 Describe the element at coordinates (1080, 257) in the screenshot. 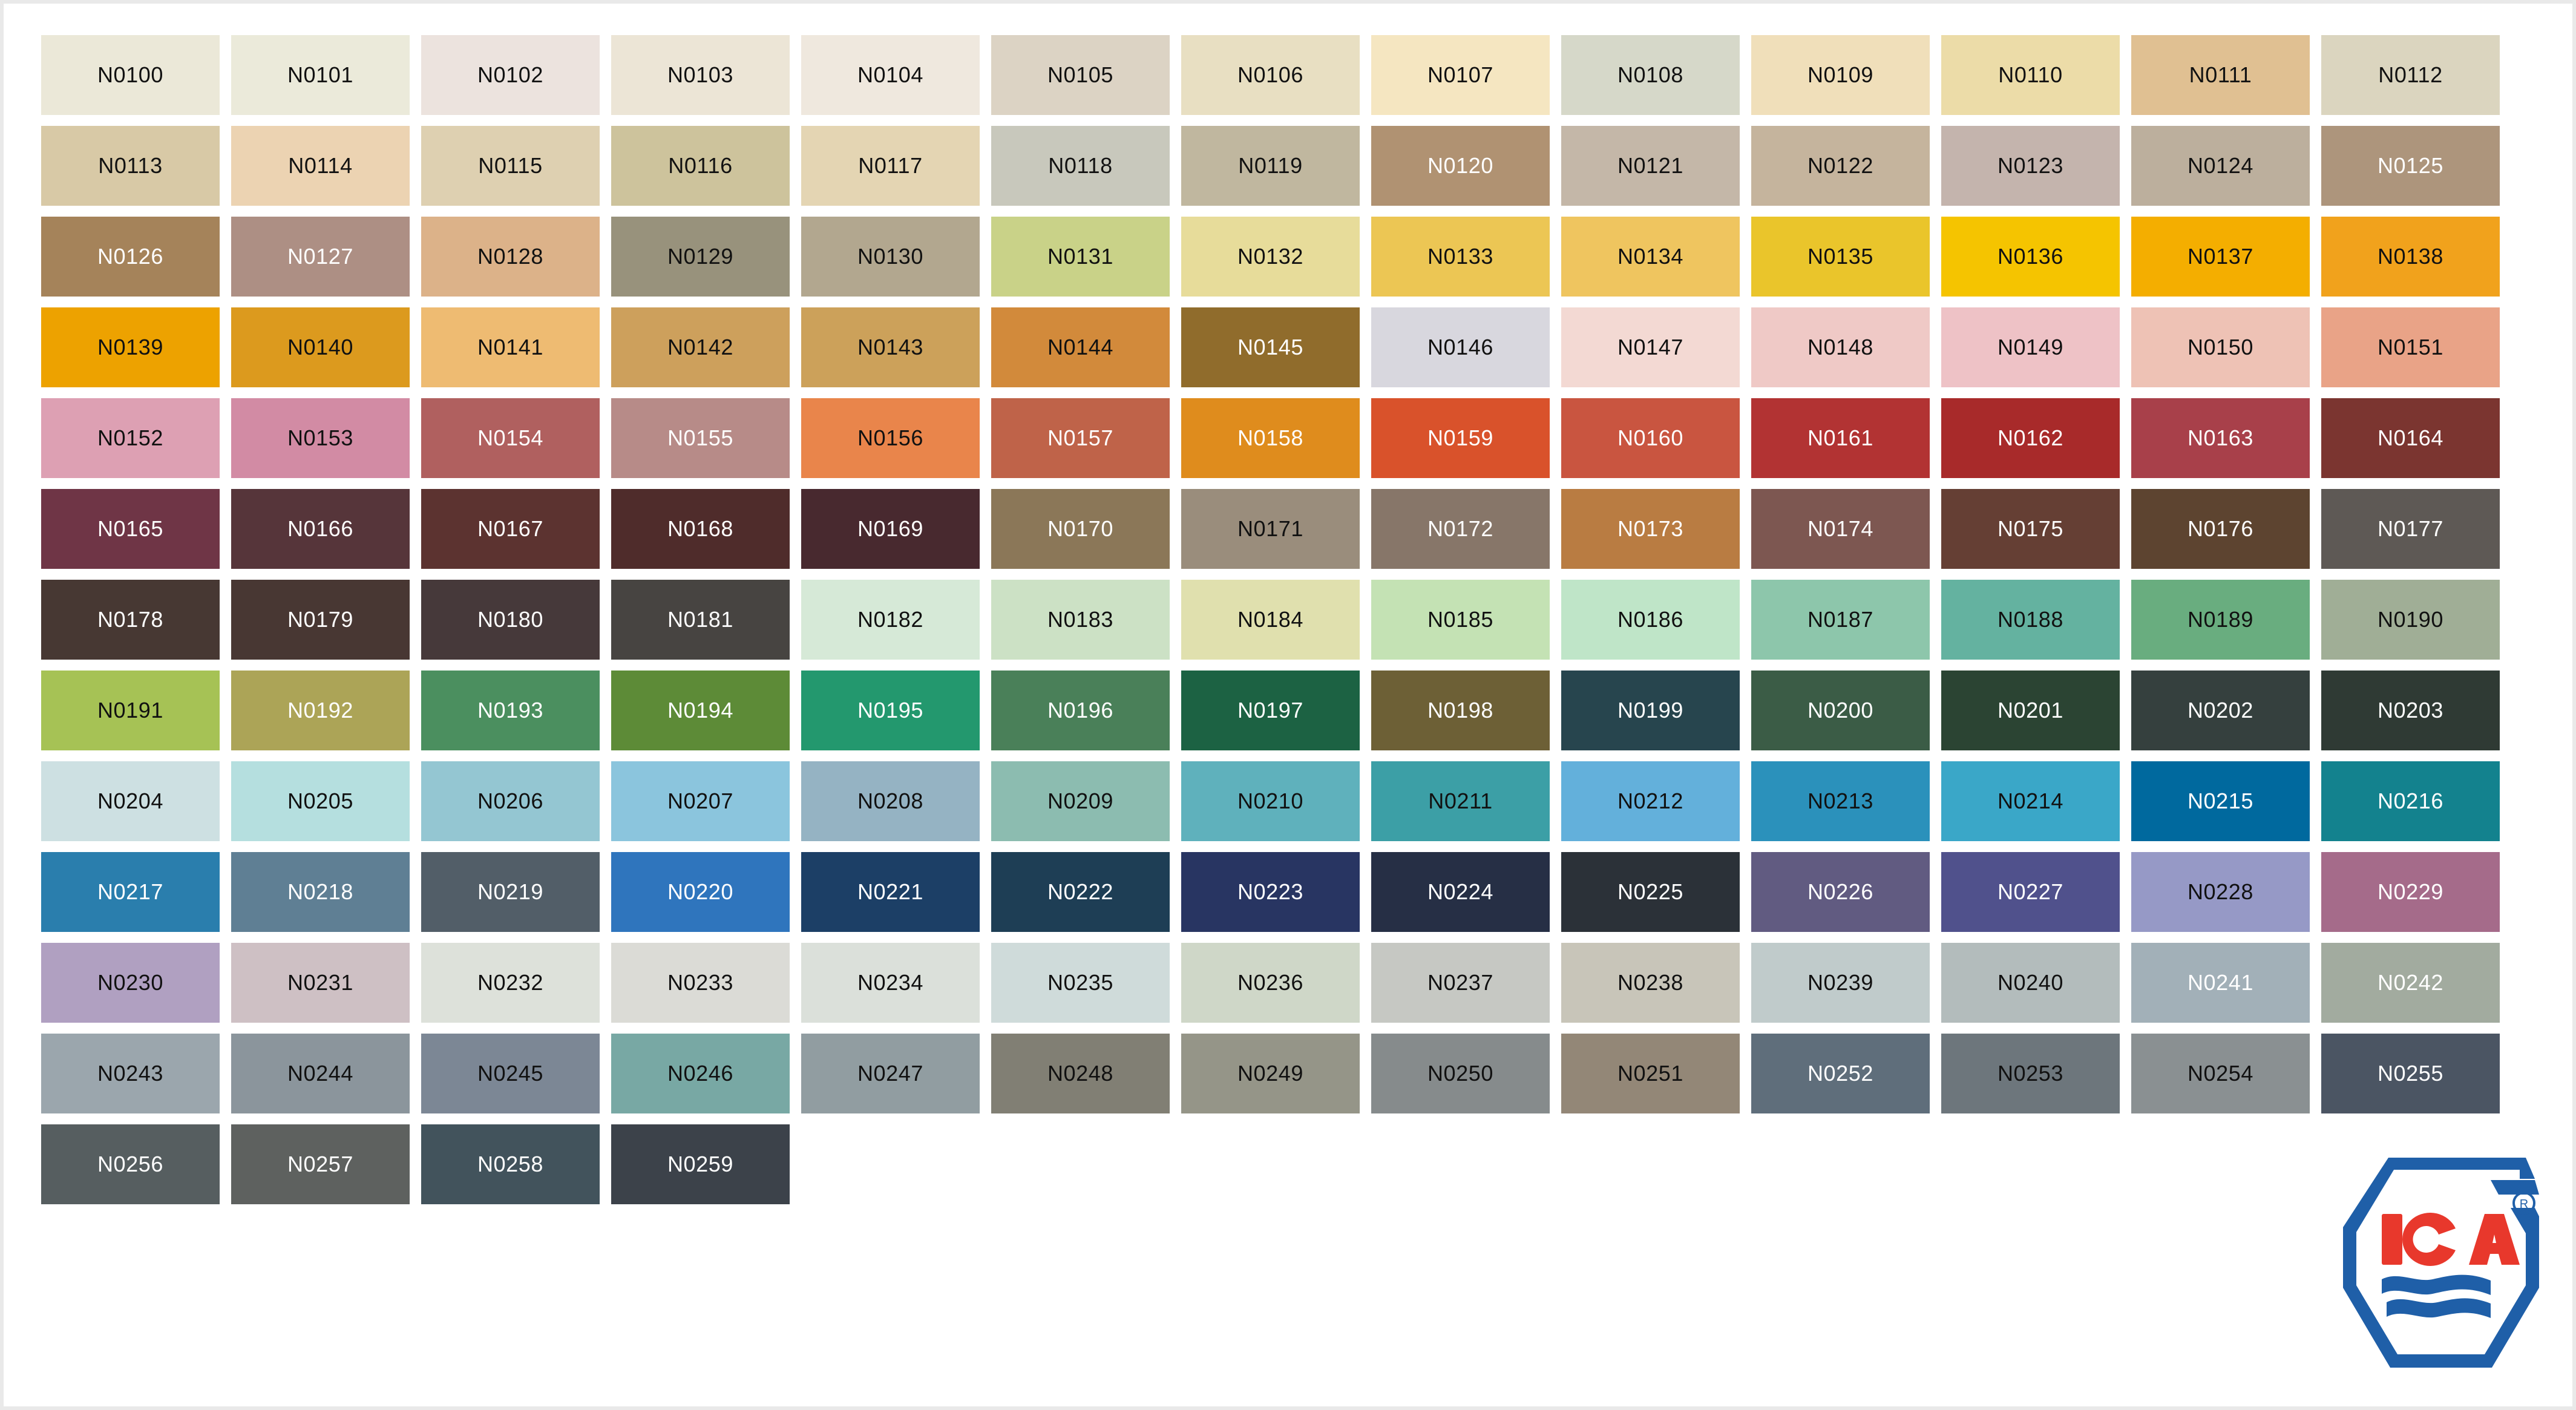

I see `colour-swatch: N0131` at that location.